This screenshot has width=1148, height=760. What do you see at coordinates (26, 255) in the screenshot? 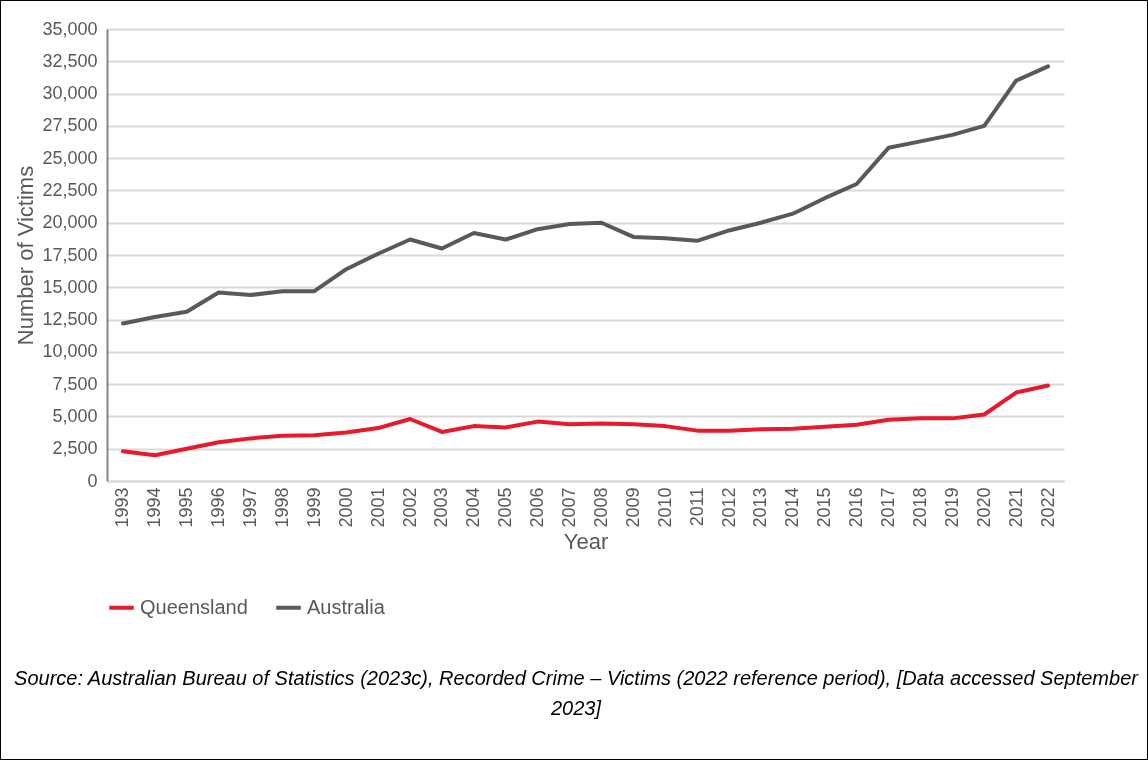
I see `y-axis-title: Number of Victims` at bounding box center [26, 255].